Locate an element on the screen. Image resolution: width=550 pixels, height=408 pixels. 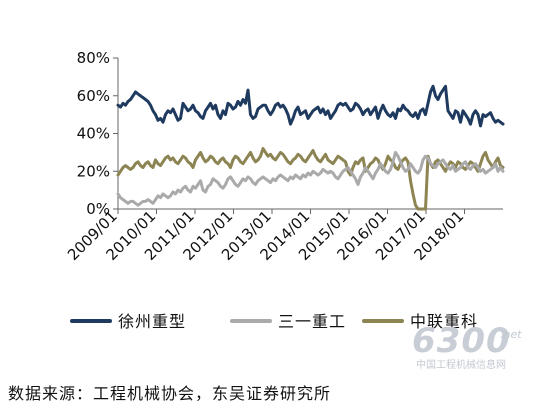
legend-label-3: 中联重科 is located at coordinates (444, 321).